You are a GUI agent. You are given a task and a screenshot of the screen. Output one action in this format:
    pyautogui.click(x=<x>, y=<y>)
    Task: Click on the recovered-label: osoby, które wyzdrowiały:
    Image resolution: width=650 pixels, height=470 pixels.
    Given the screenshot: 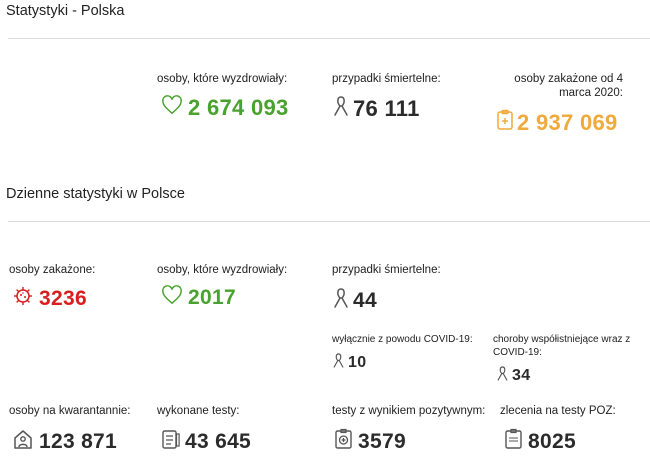 What is the action you would take?
    pyautogui.click(x=222, y=79)
    